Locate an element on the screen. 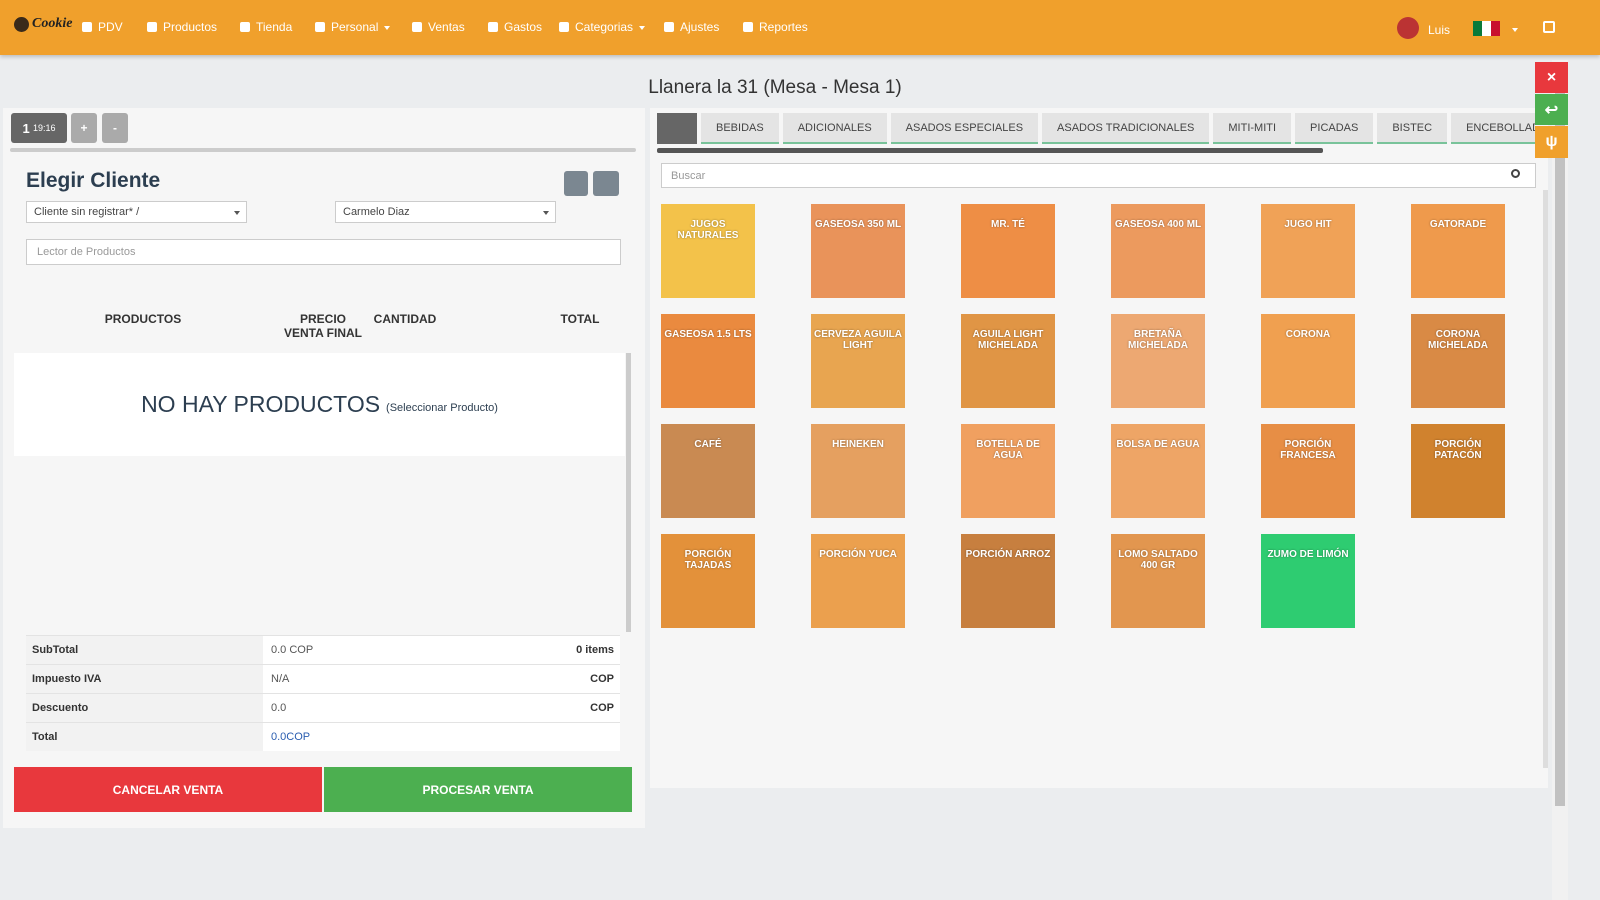 This screenshot has height=900, width=1600. add-order: + is located at coordinates (84, 128).